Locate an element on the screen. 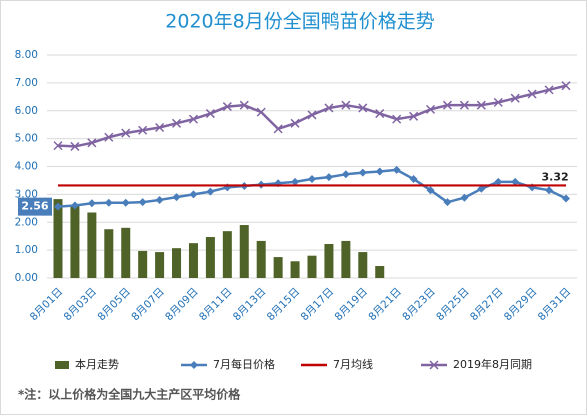  data-label: 3.32 is located at coordinates (554, 176).